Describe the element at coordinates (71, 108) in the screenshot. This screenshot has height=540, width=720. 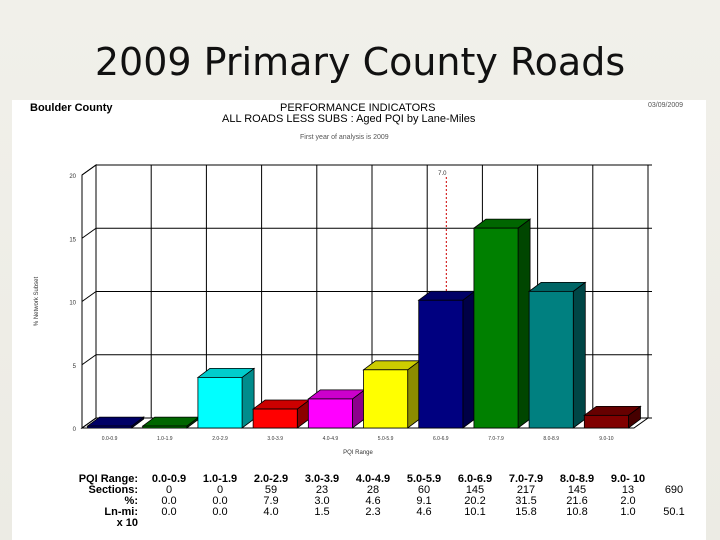
I see `county-label: Boulder County` at that location.